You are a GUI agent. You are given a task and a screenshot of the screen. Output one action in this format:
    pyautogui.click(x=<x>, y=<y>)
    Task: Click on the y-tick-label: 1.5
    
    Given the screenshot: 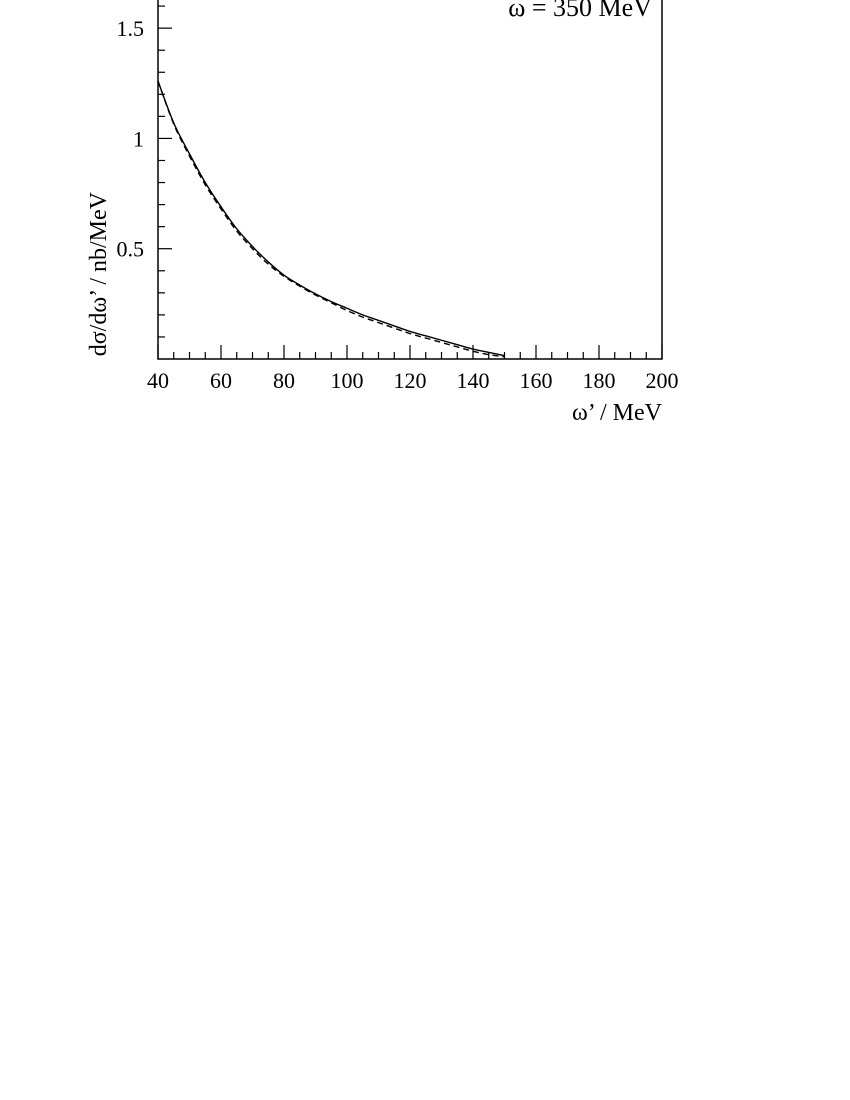 What is the action you would take?
    pyautogui.click(x=131, y=28)
    